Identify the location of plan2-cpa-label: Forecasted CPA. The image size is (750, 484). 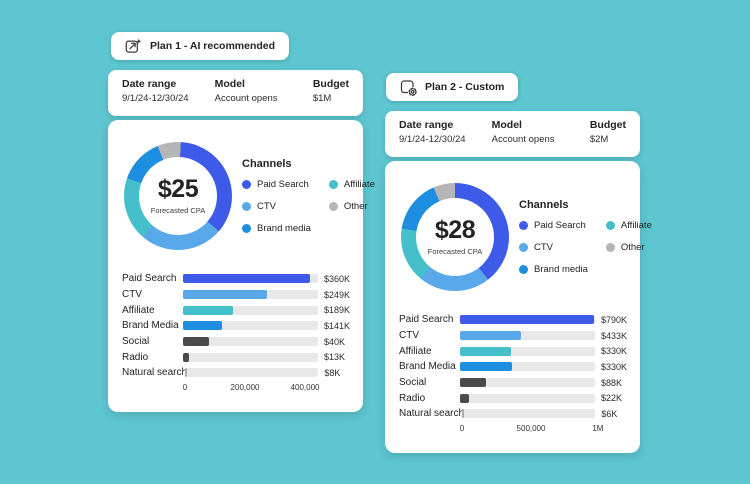
(455, 251).